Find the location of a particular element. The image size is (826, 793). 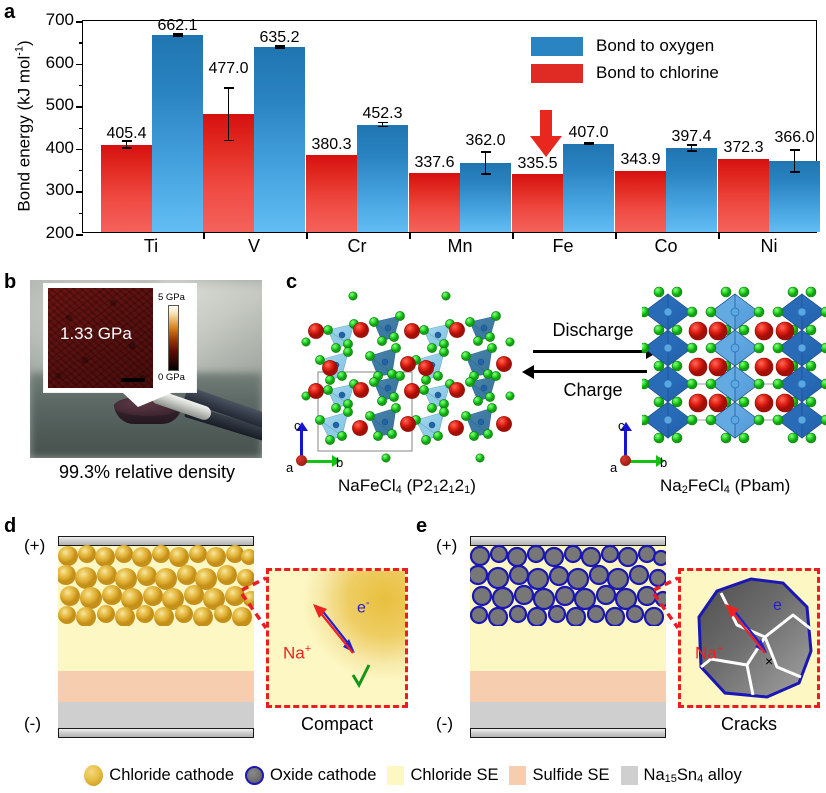

inset-caption-e: Cracks is located at coordinates (748, 724).